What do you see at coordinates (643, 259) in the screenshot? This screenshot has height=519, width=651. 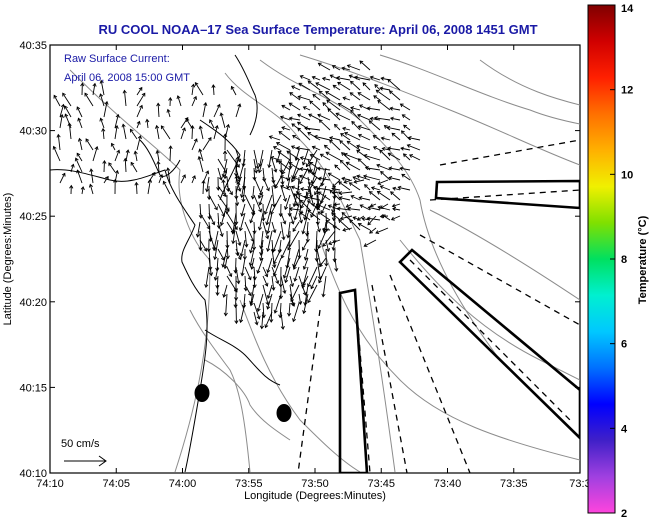 I see `colorbar-label: Temperature (°C)` at bounding box center [643, 259].